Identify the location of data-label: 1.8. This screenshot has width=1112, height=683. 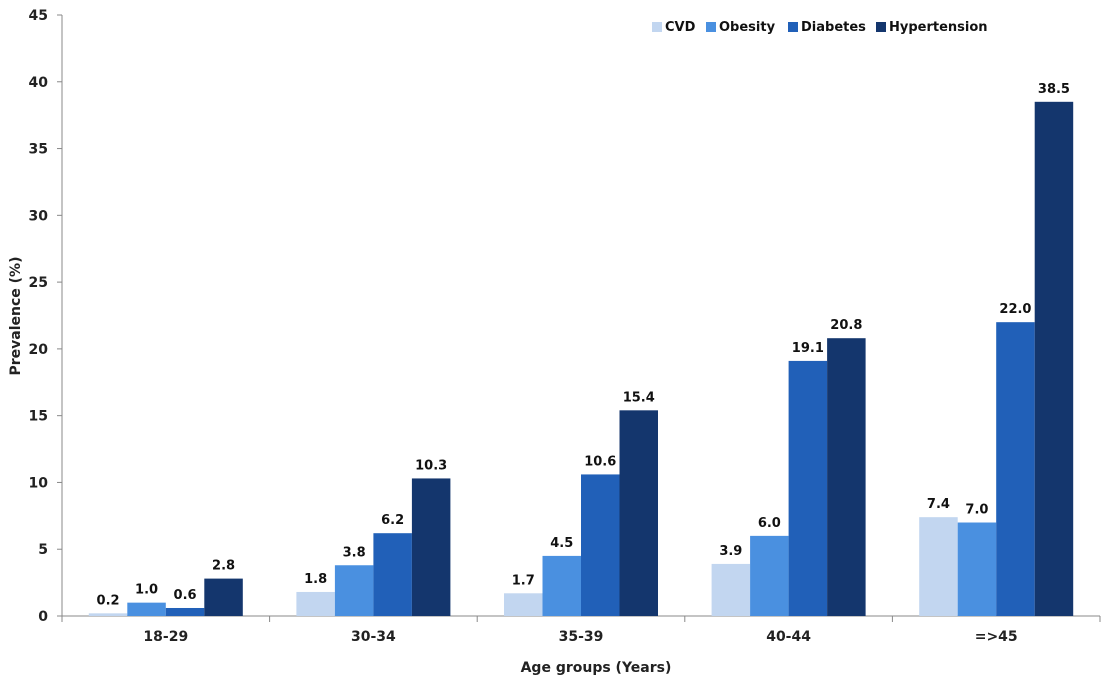
(315, 579).